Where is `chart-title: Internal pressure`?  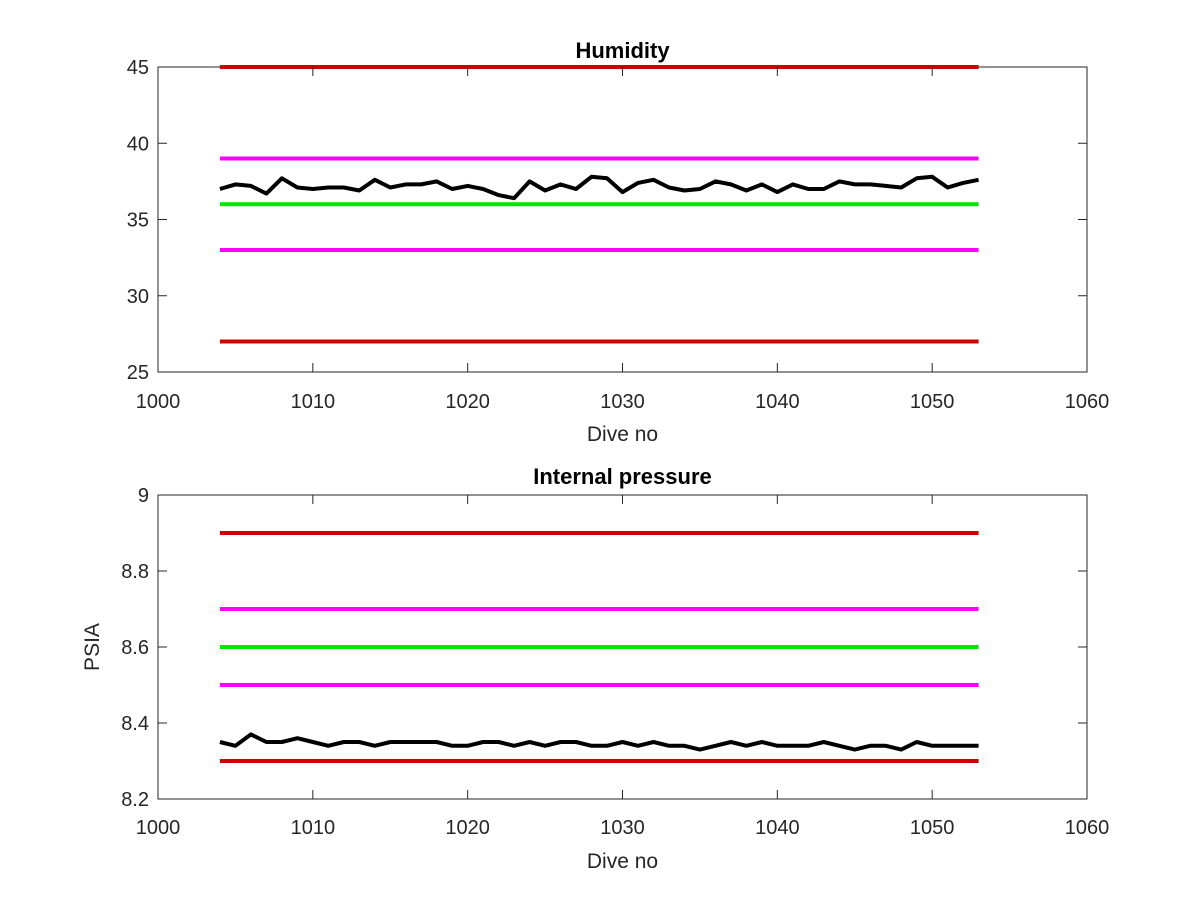 chart-title: Internal pressure is located at coordinates (622, 476).